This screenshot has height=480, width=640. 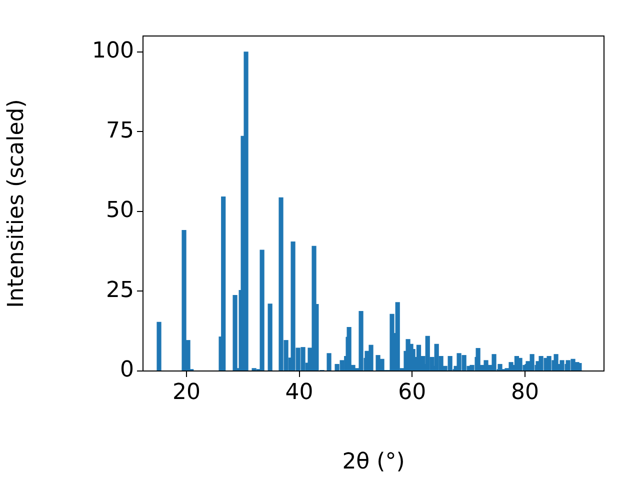 What do you see at coordinates (16, 203) in the screenshot?
I see `y-axis-title: Intensities (scaled)` at bounding box center [16, 203].